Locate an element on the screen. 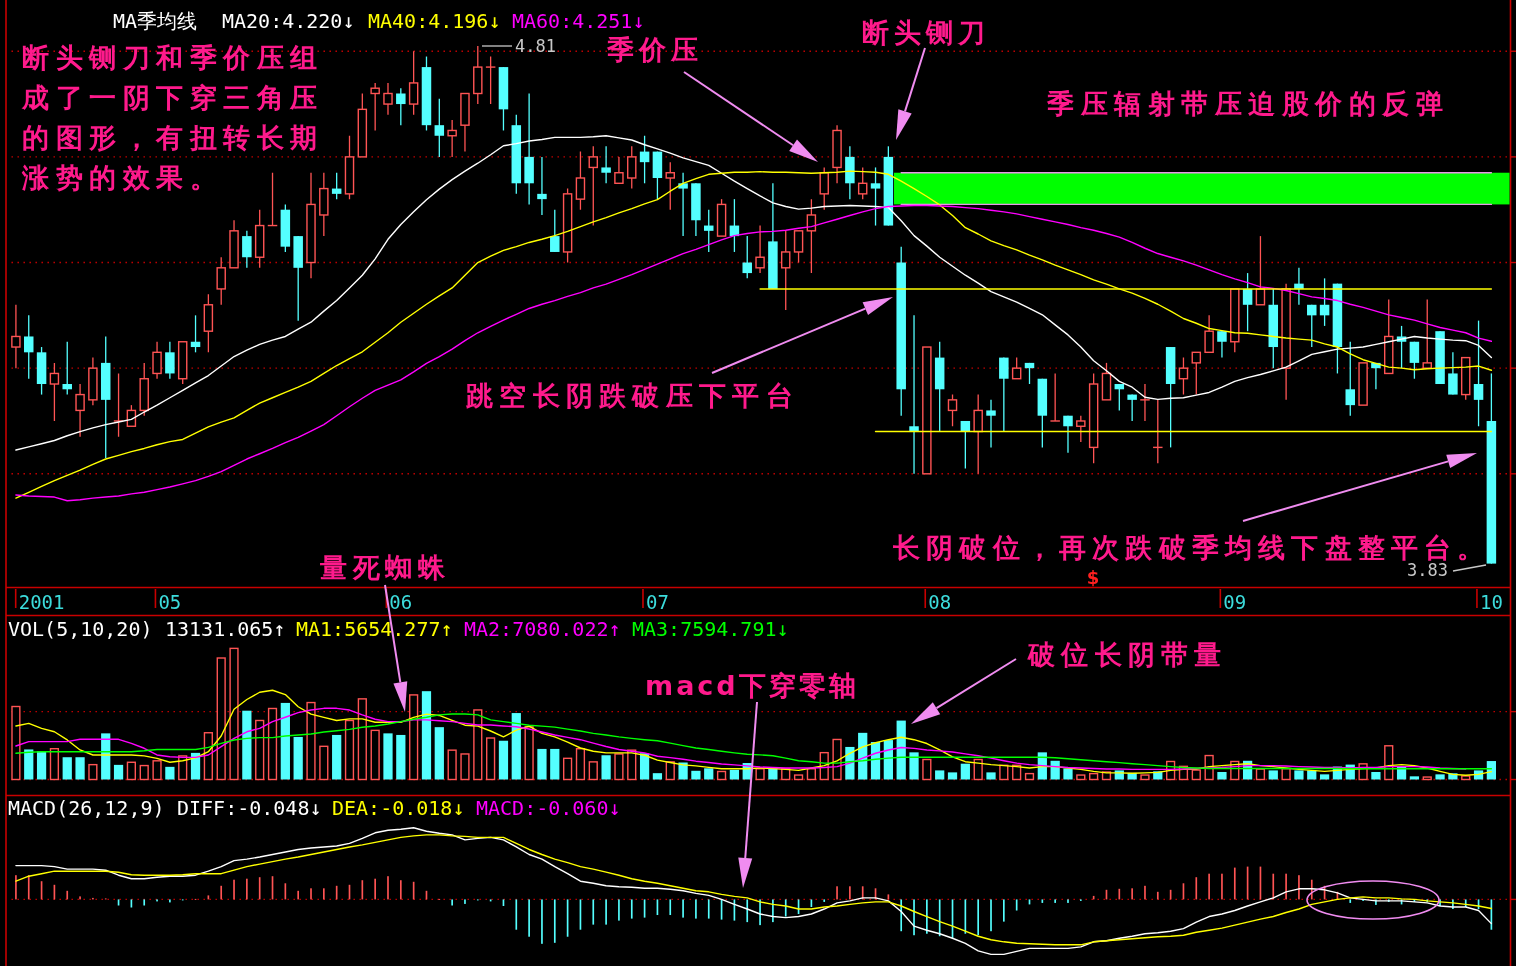 This screenshot has height=966, width=1516. x-tick-label: 08 is located at coordinates (940, 602).